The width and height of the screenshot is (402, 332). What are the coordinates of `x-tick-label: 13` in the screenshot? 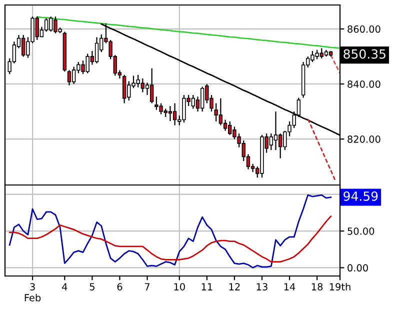 It's located at (262, 286).